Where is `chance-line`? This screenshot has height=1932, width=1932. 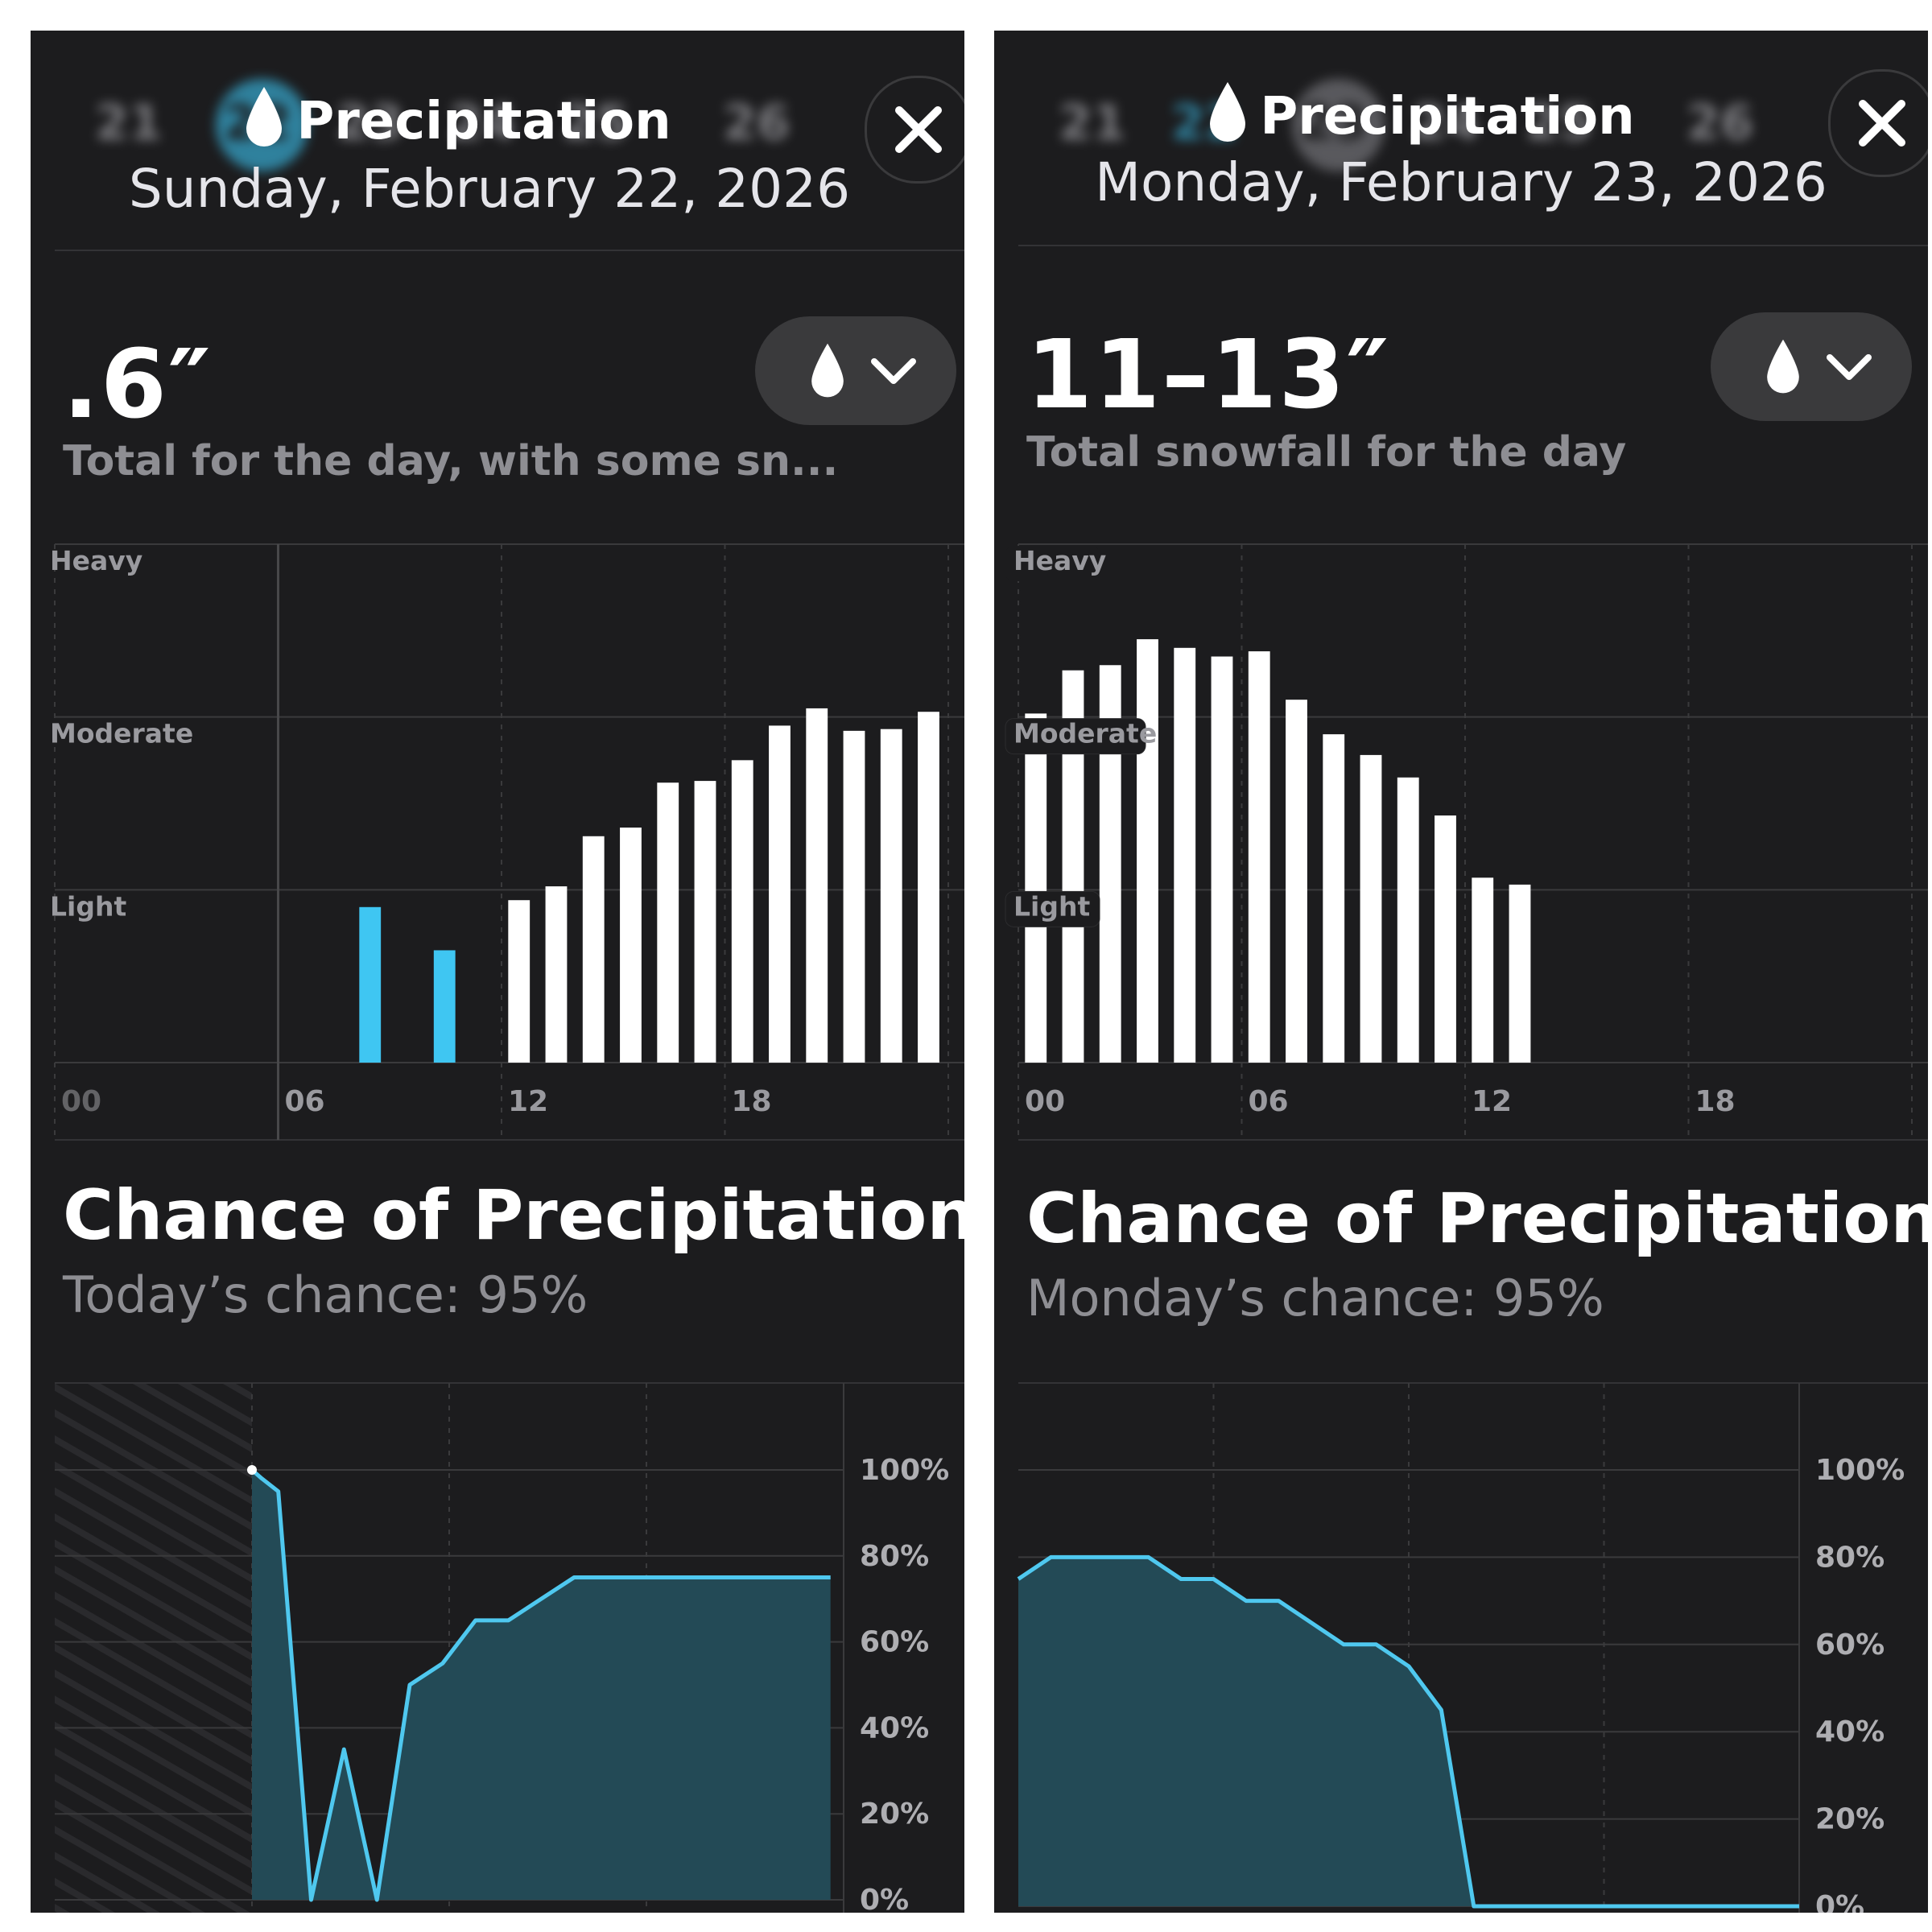
chance-line is located at coordinates (1408, 1731).